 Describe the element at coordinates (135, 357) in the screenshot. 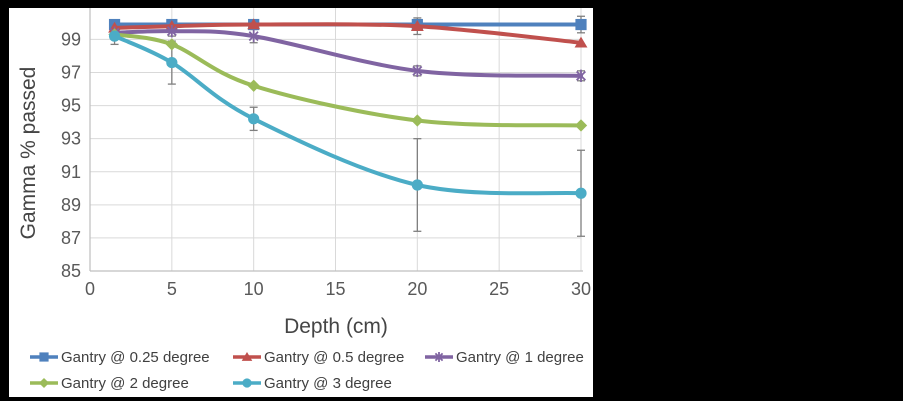

I see `legend-label: Gantry @ 0.25 degree` at that location.